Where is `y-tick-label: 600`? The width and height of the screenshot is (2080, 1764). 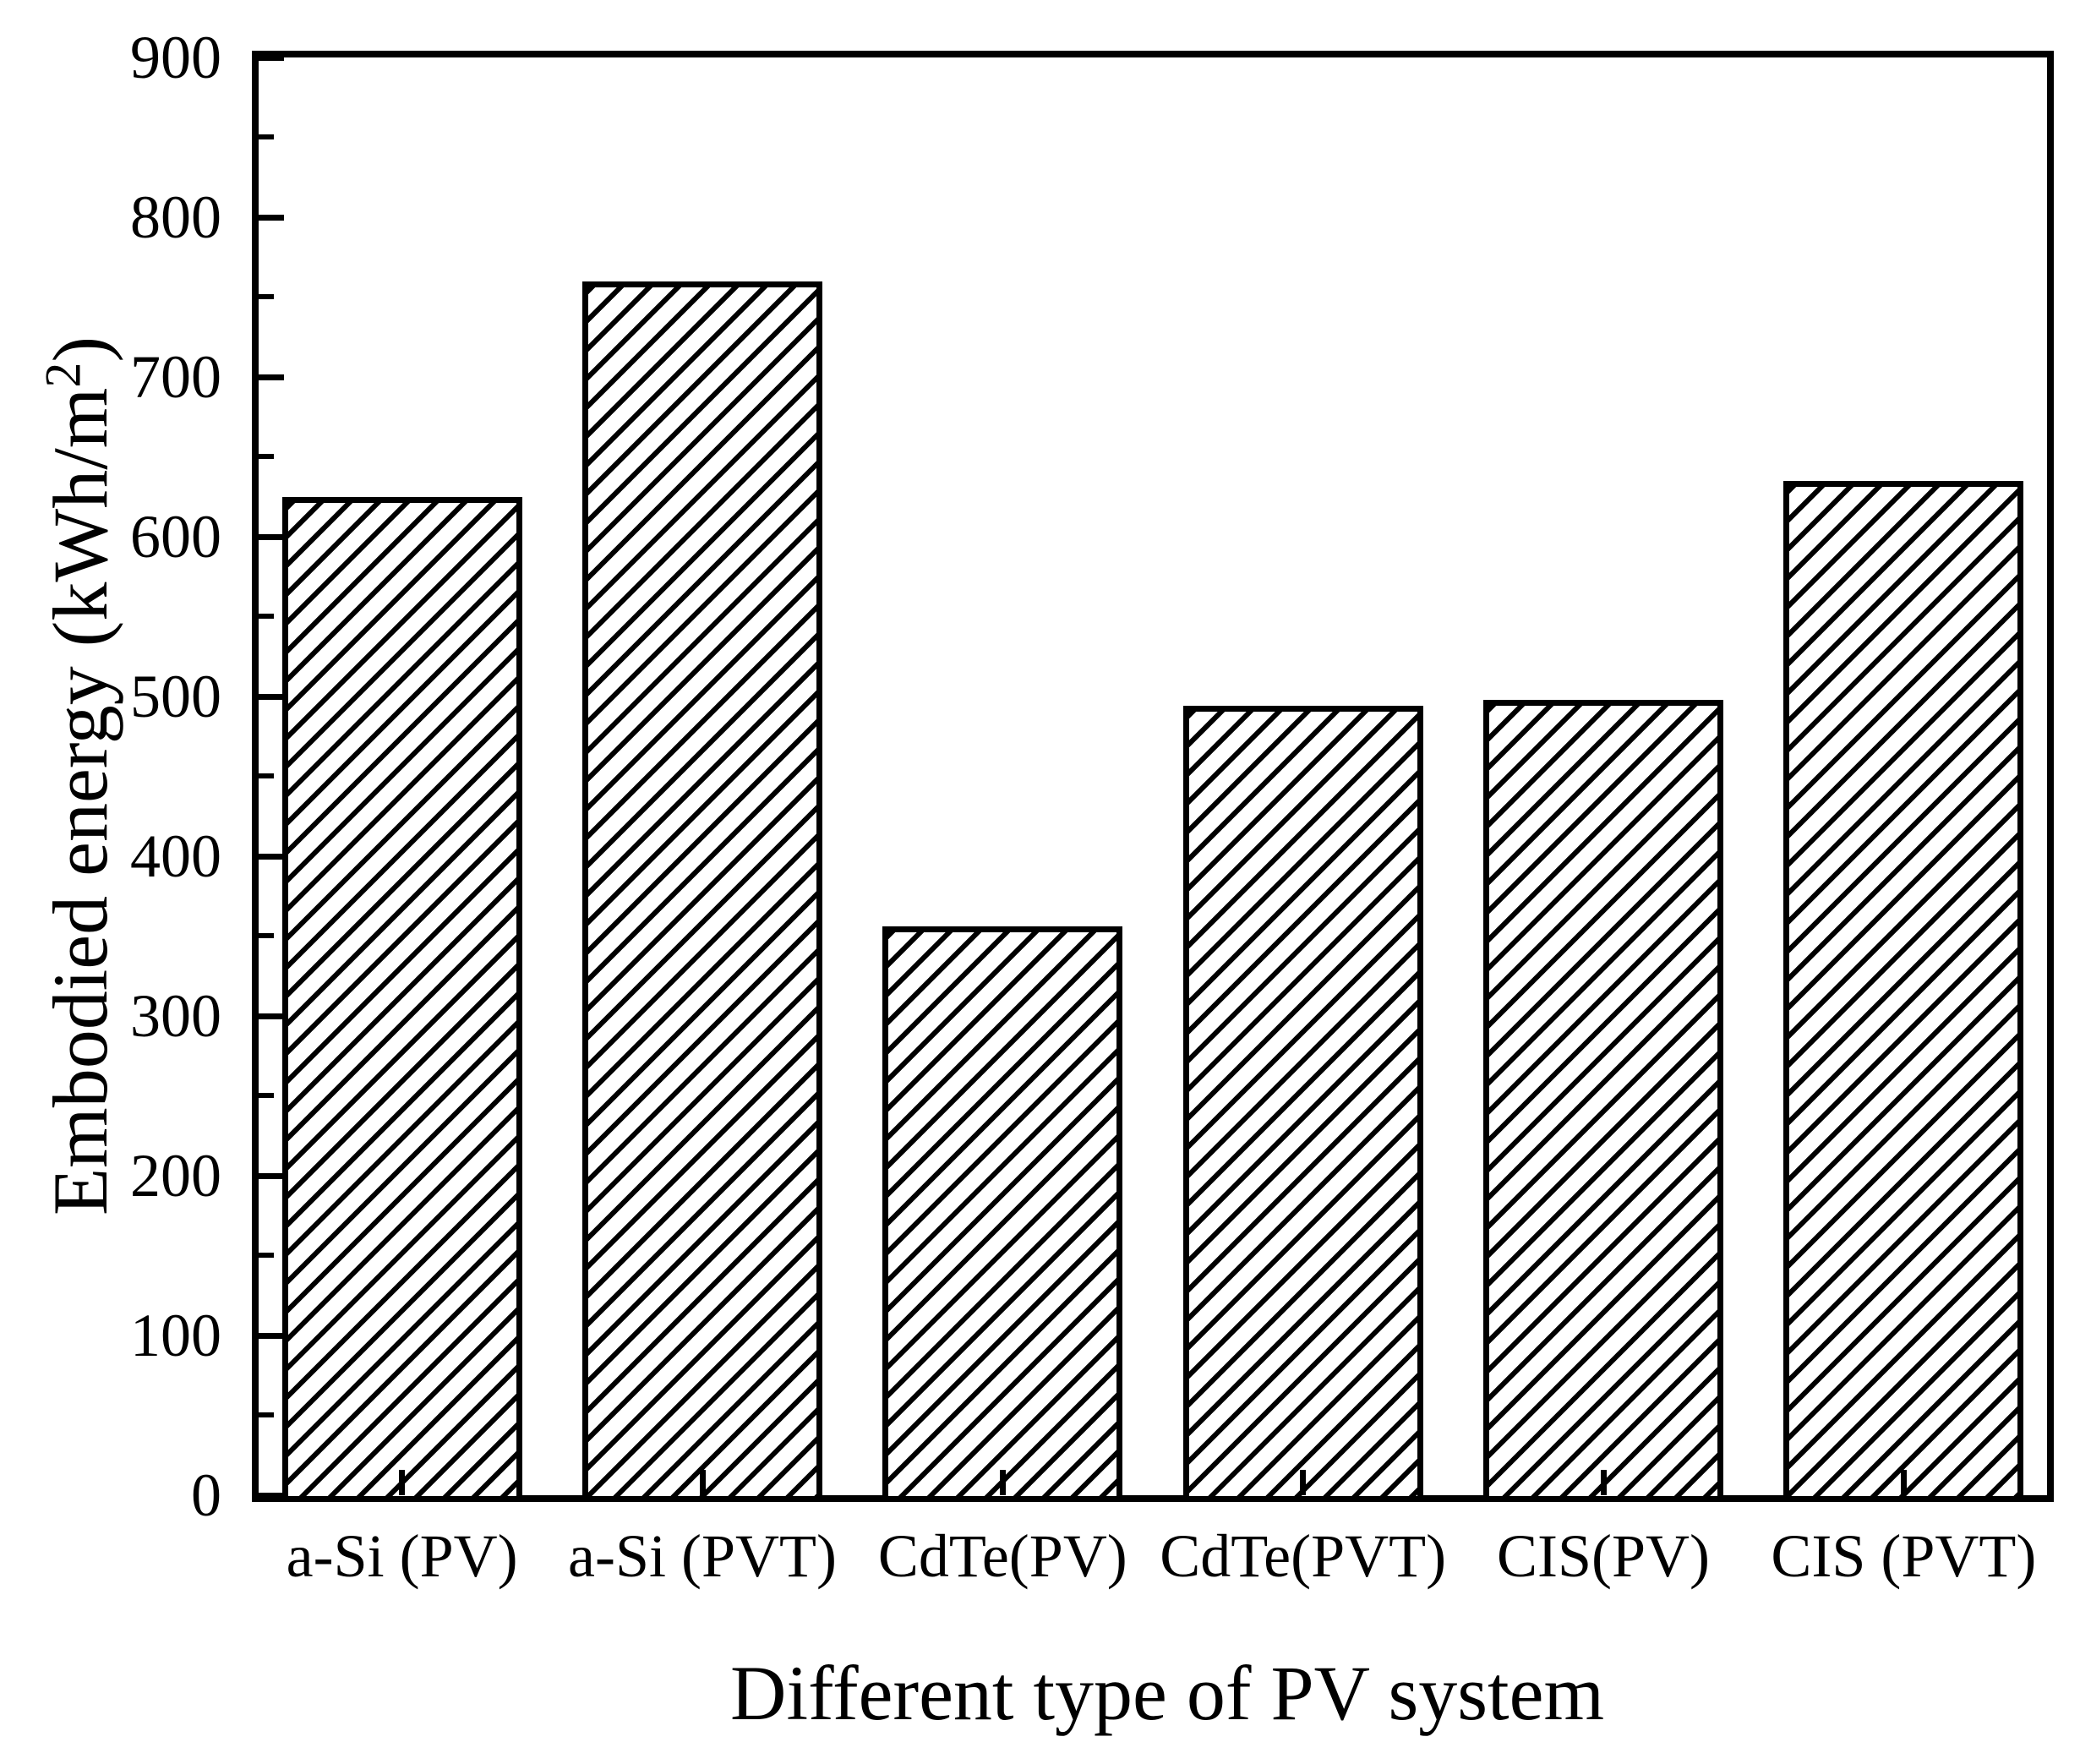
y-tick-label: 600 is located at coordinates (175, 537).